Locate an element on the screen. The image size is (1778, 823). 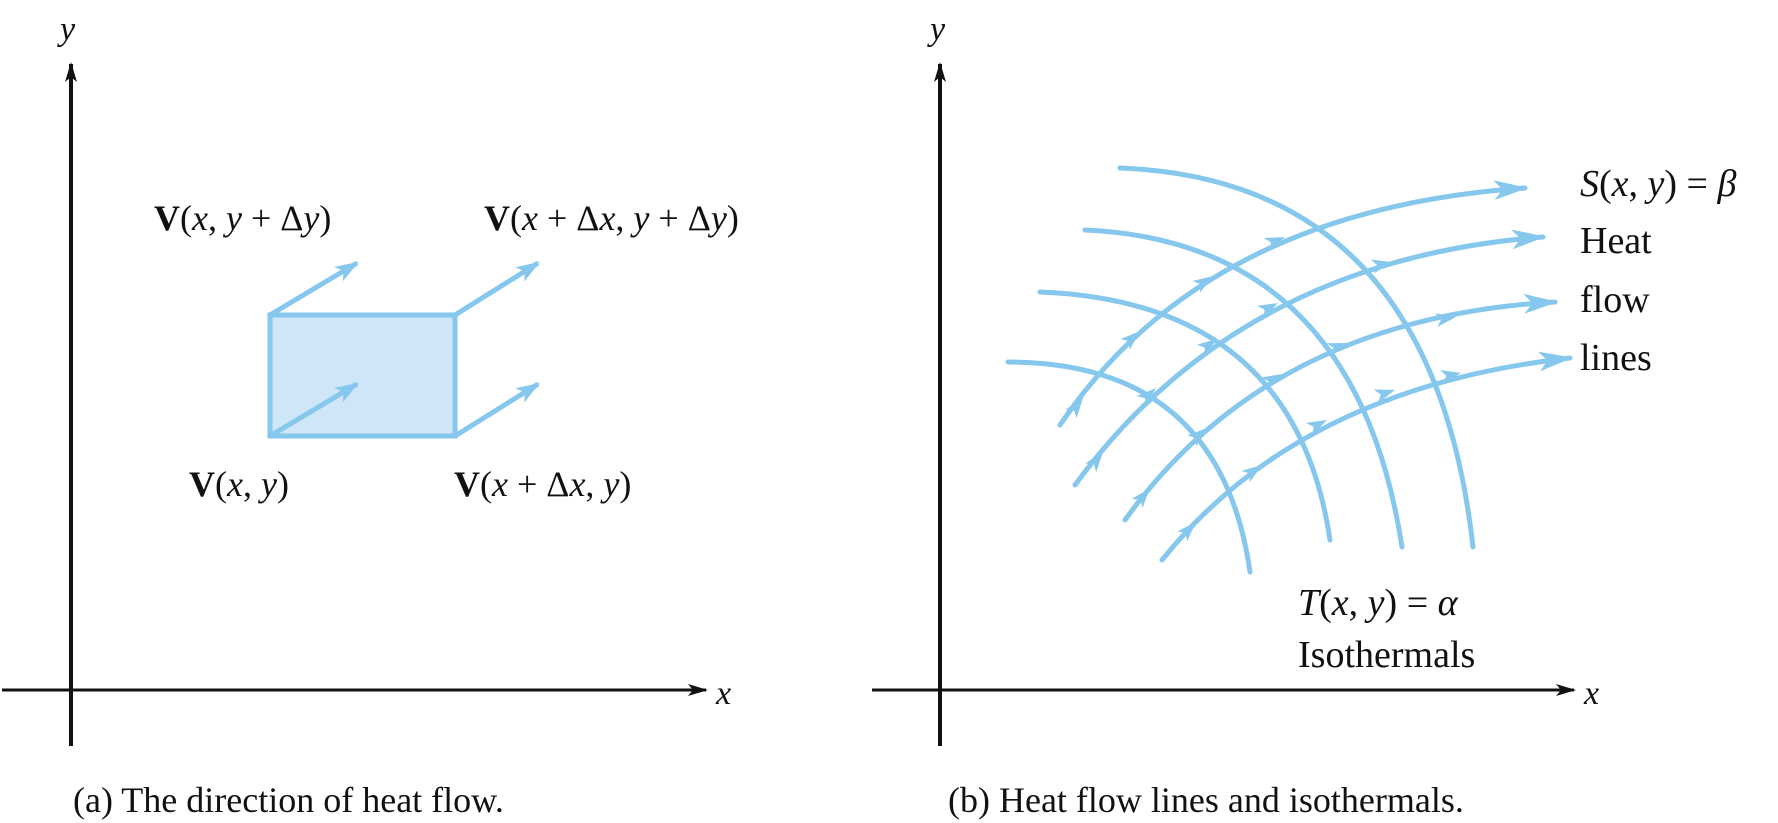
isotherm-curves is located at coordinates (1240, 370).